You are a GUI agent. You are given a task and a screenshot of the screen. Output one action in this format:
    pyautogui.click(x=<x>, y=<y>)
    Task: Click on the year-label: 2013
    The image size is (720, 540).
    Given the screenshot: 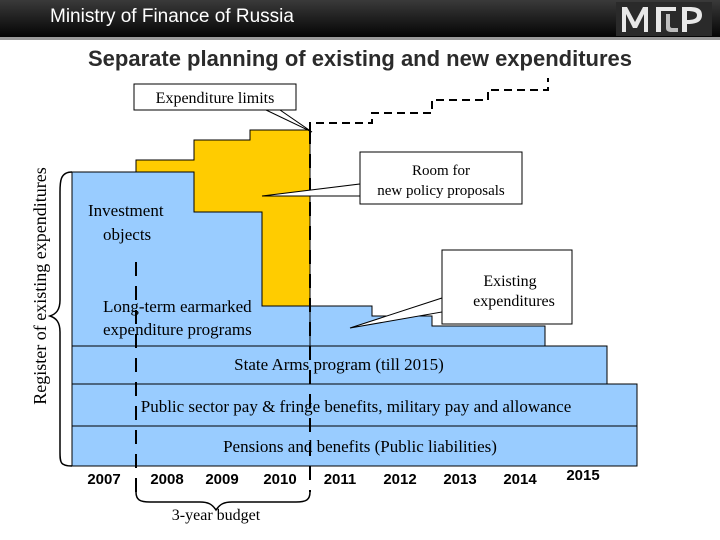 What is the action you would take?
    pyautogui.click(x=459, y=479)
    